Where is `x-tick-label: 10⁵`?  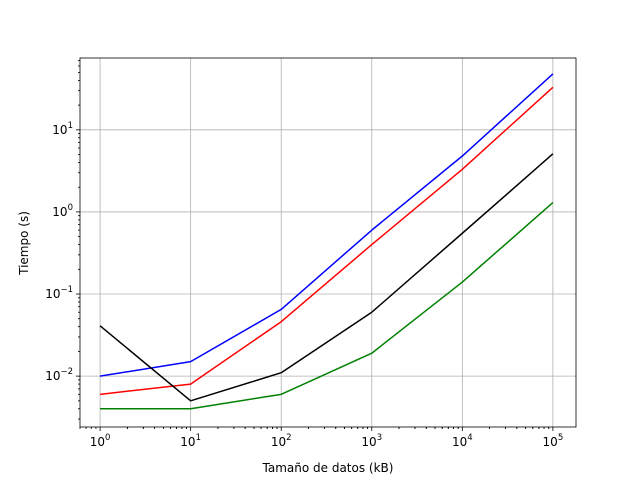
x-tick-label: 10⁵ is located at coordinates (553, 441).